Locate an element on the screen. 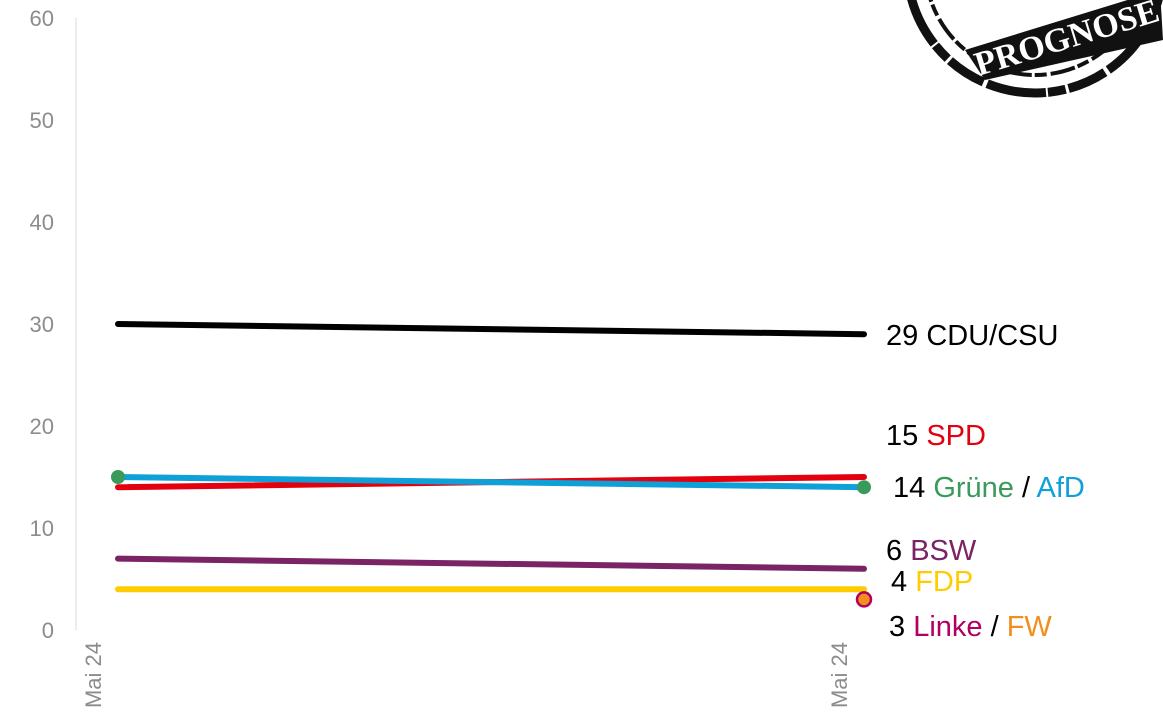 The width and height of the screenshot is (1163, 726). stamp-inner-ring is located at coordinates (1035, 38).